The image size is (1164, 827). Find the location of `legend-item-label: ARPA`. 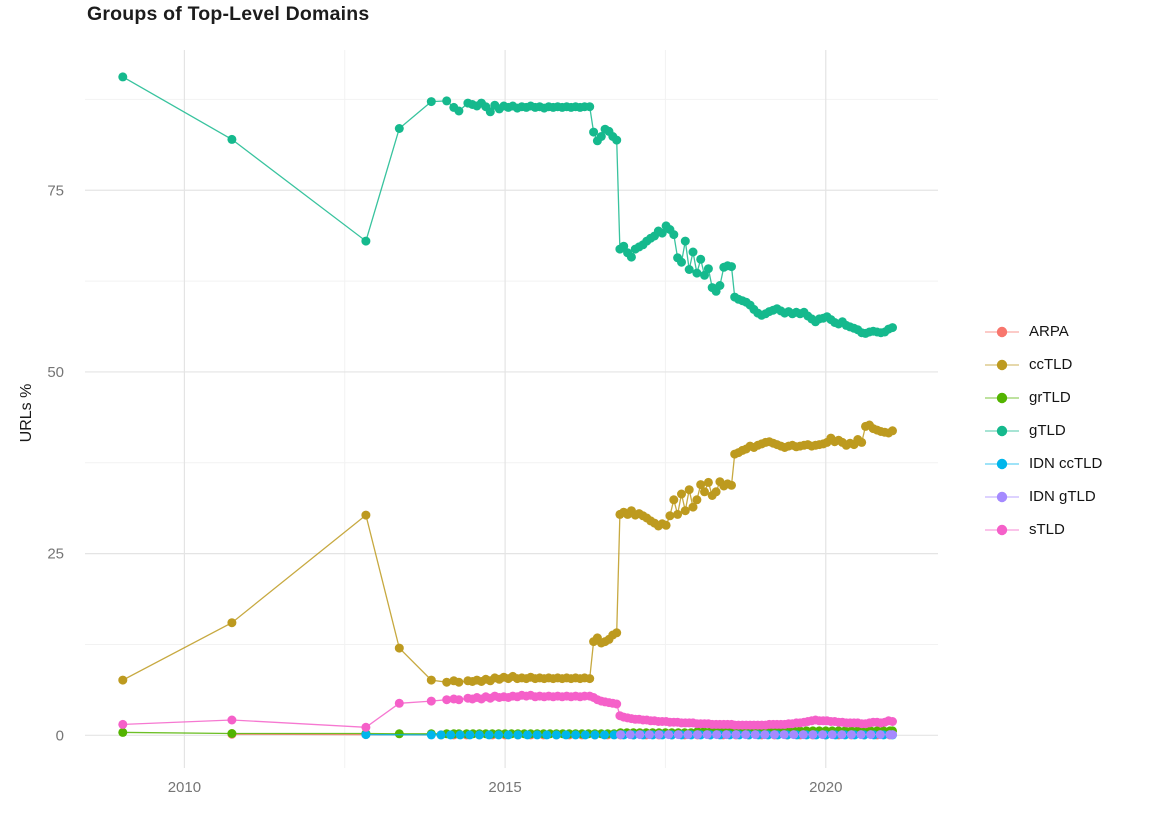

legend-item-label: ARPA is located at coordinates (1049, 331).